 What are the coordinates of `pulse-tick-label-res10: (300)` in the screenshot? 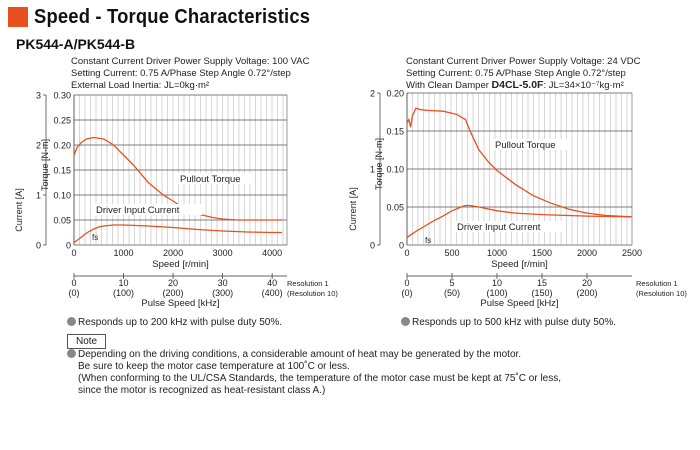 It's located at (222, 293).